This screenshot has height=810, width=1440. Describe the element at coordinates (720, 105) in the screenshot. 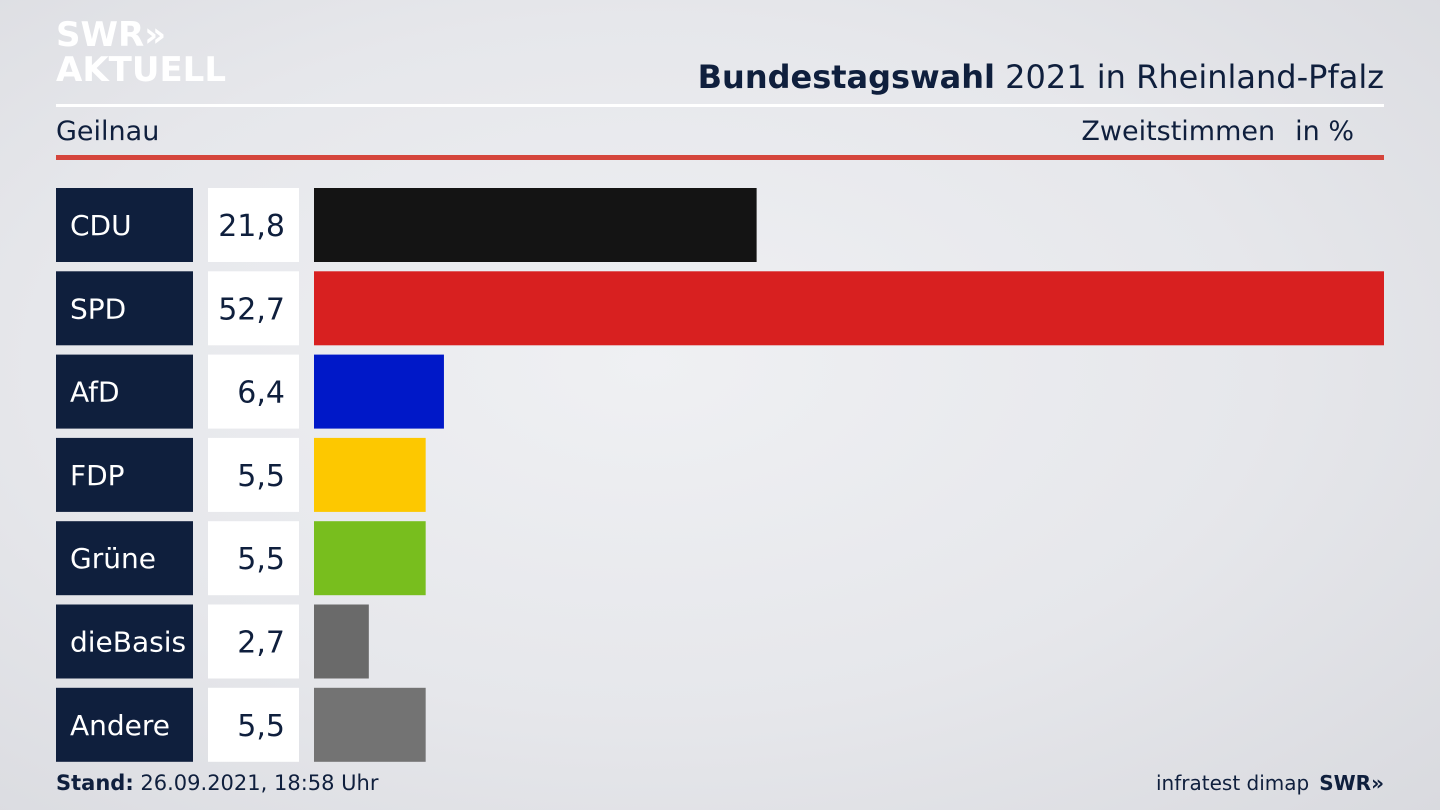

I see `header-divider` at that location.